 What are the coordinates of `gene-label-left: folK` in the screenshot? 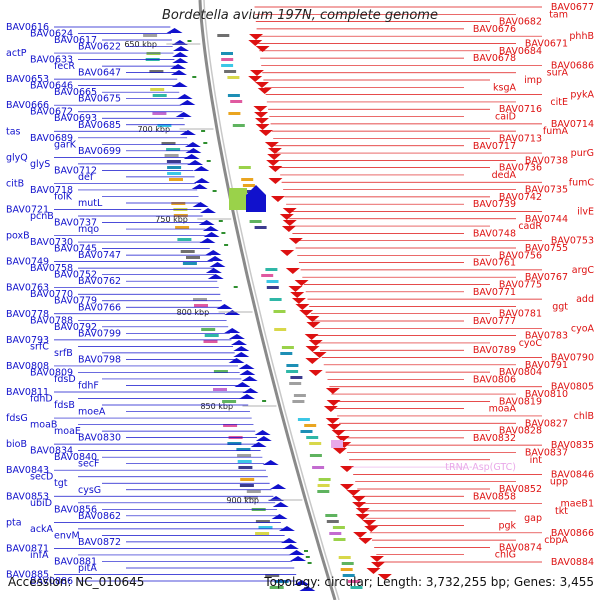 It's located at (63, 196).